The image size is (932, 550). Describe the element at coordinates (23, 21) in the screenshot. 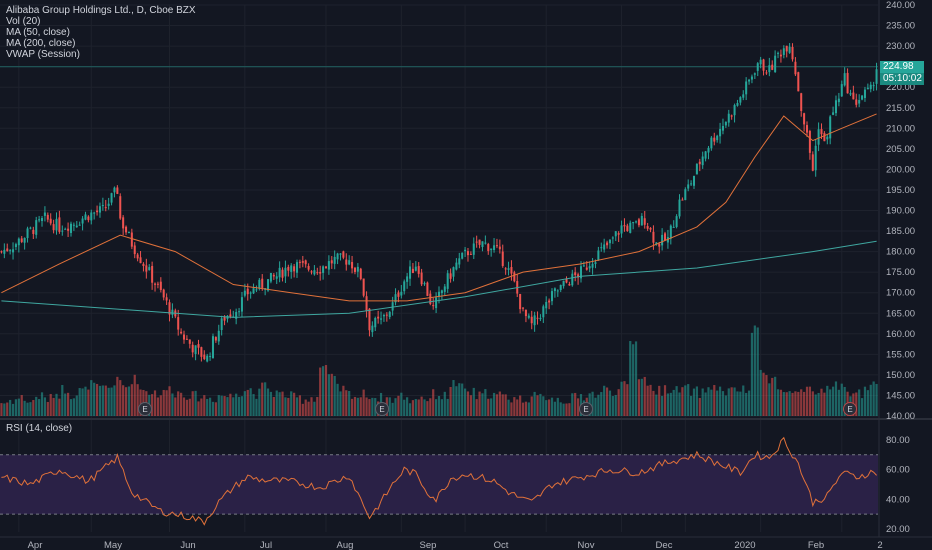

I see `indicator-volume-label: Vol (20)` at that location.